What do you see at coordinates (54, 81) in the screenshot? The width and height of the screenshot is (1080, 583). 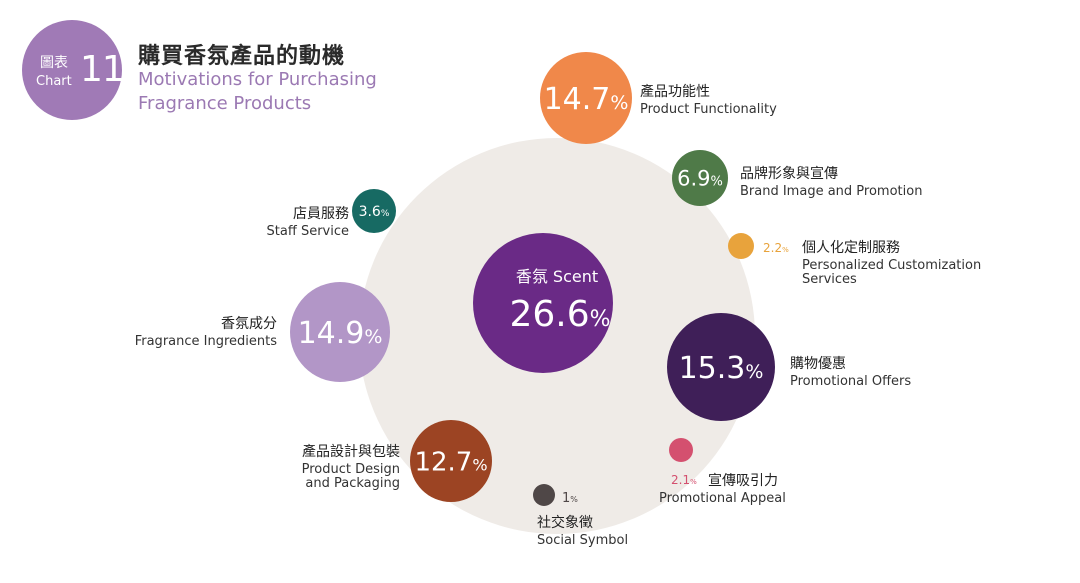 I see `badge-label-en: Chart` at bounding box center [54, 81].